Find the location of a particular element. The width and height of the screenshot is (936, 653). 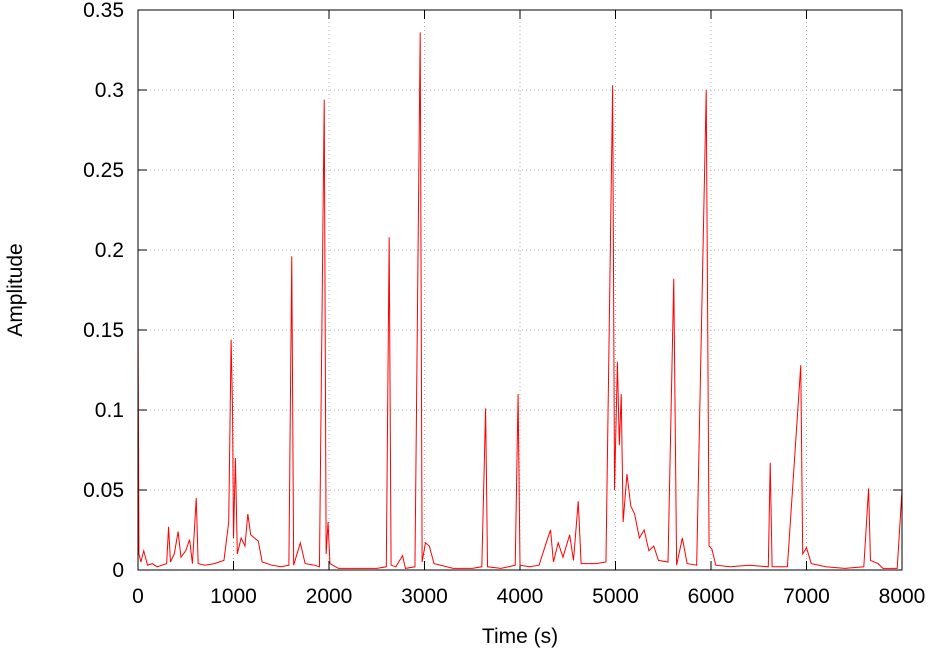

x-tick-label: 6000 is located at coordinates (711, 596).